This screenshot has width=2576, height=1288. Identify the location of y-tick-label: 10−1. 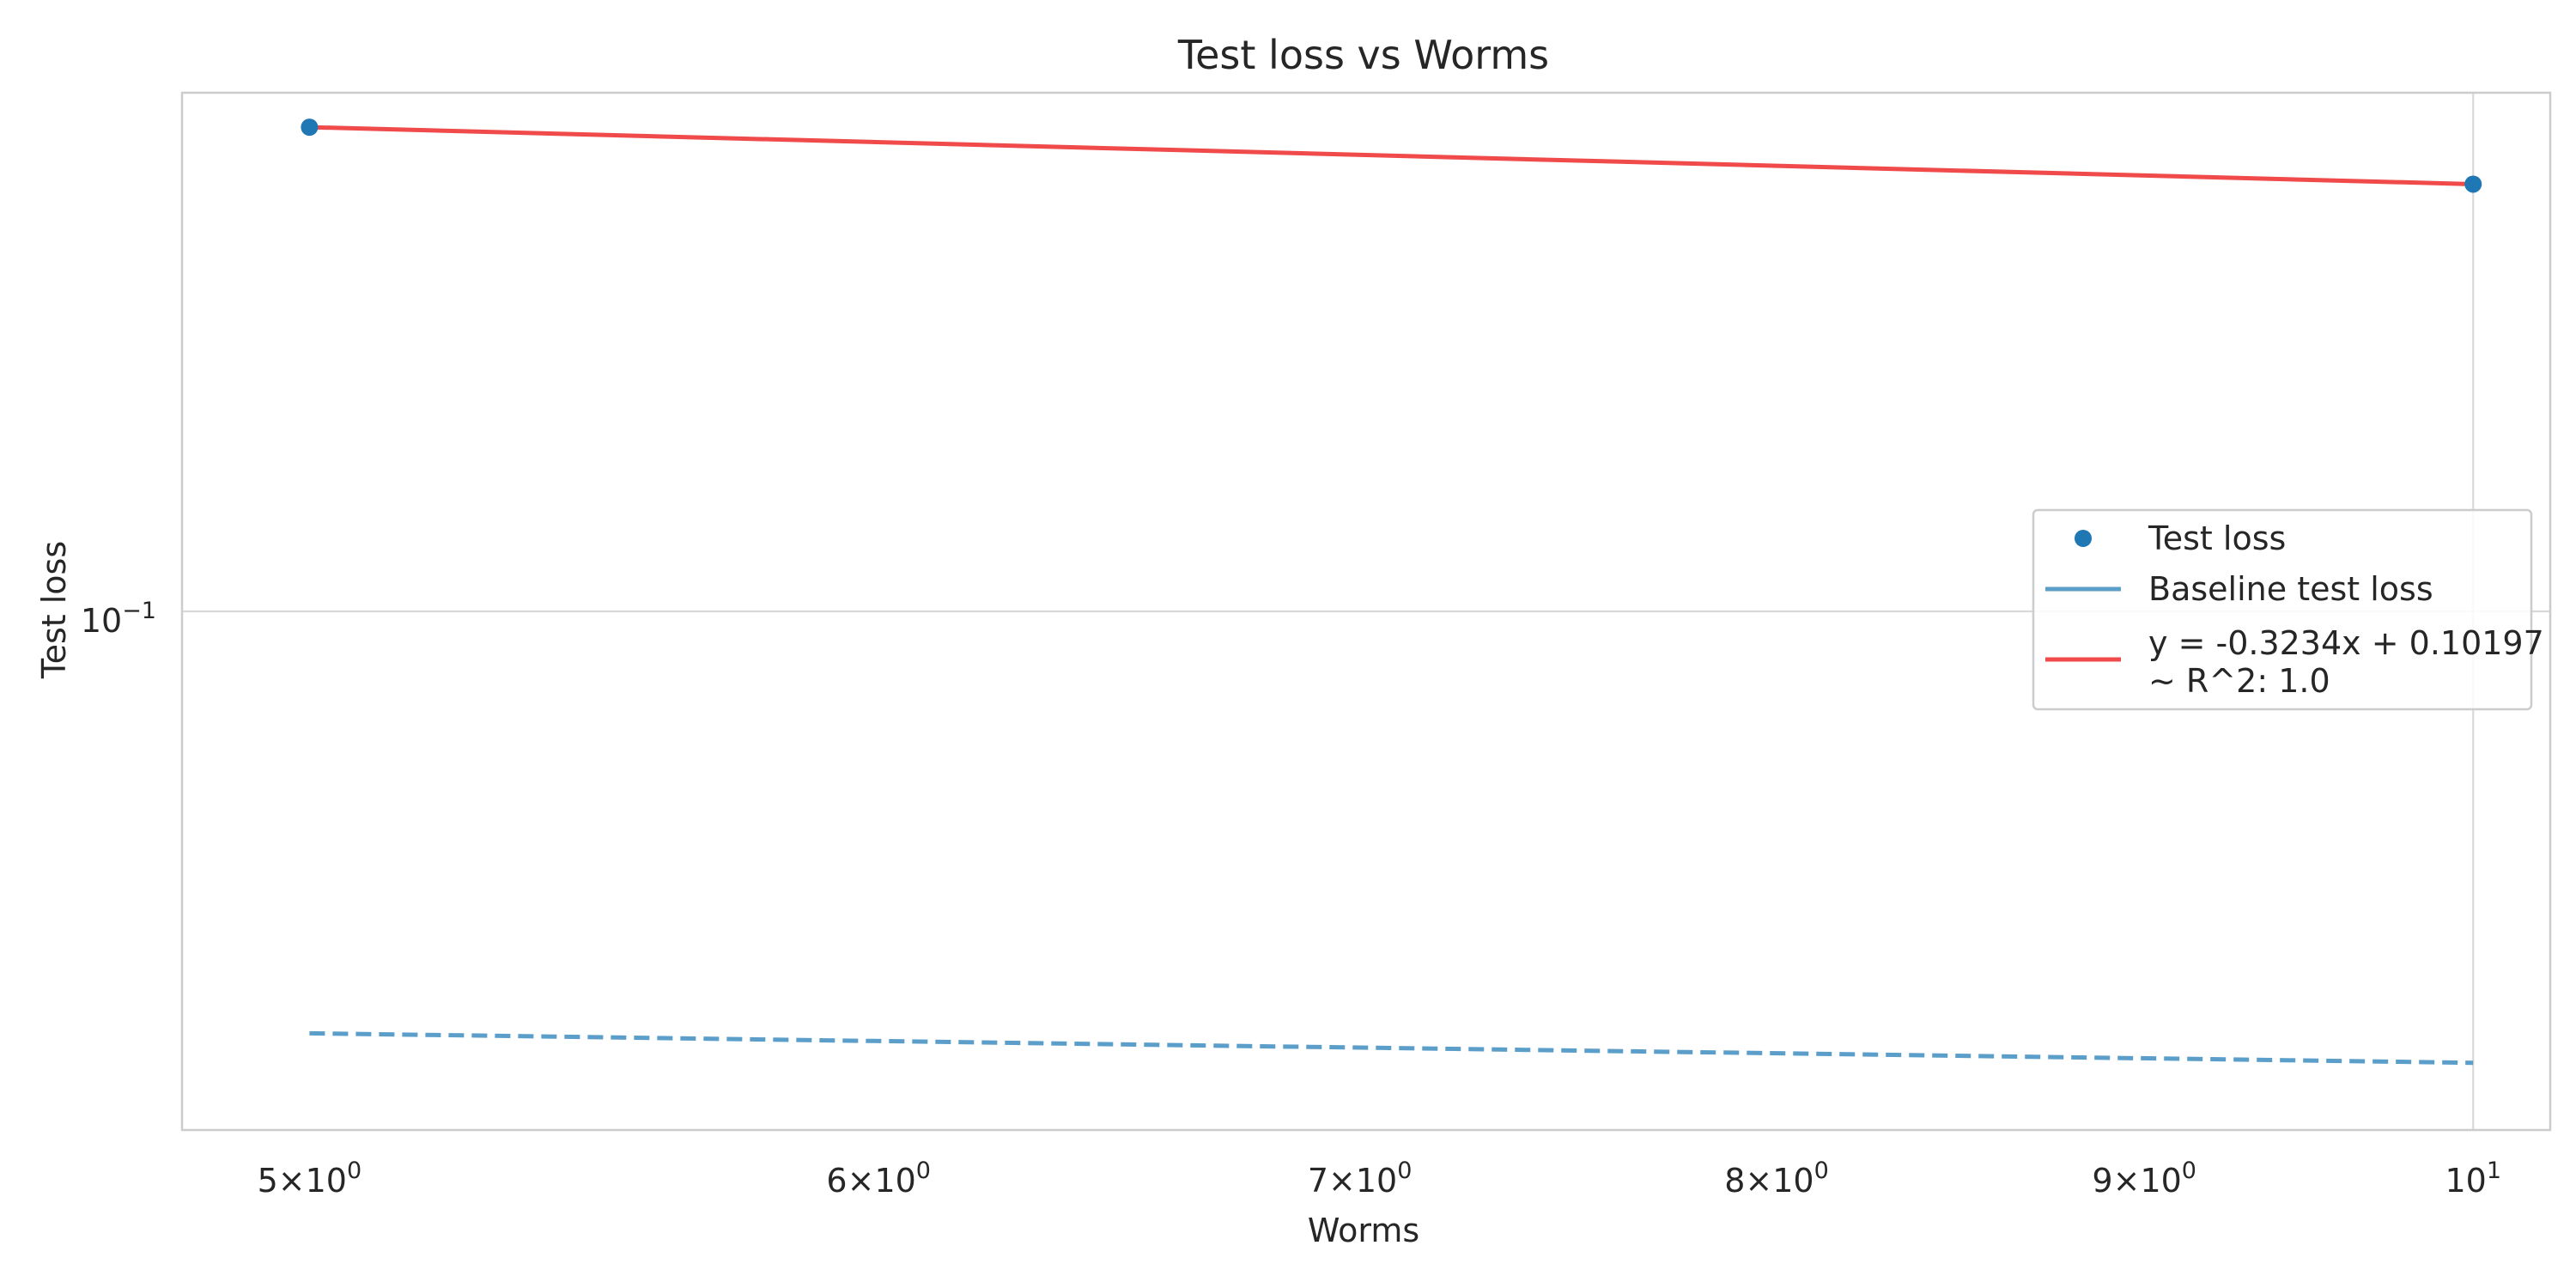
(118, 619).